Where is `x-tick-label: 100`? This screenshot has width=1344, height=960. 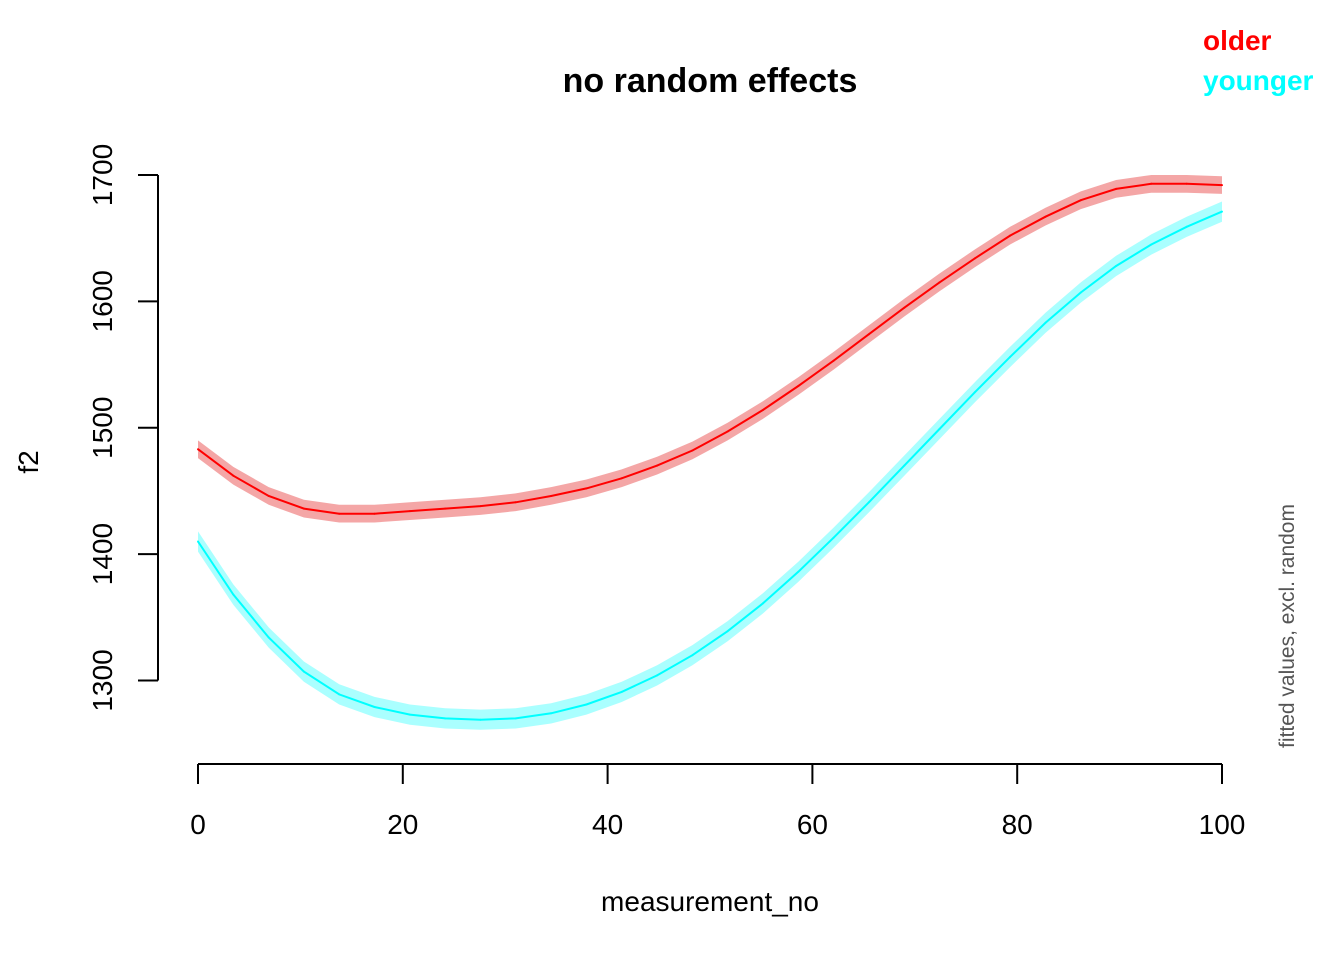
x-tick-label: 100 is located at coordinates (1222, 824).